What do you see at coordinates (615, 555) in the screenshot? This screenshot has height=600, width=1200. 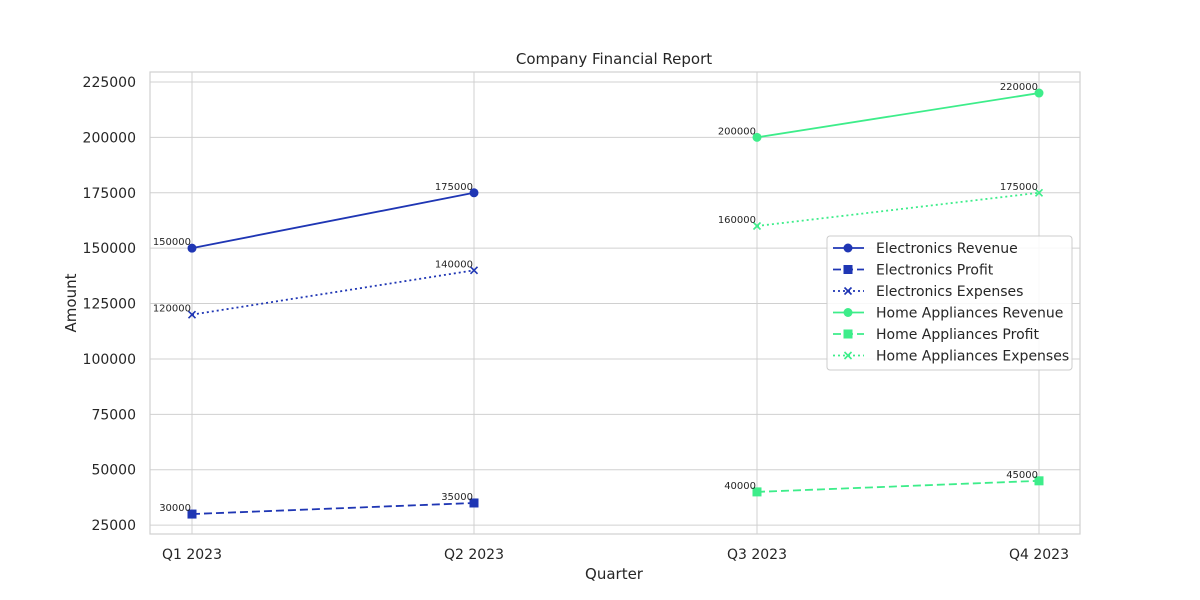 I see `x-tick-labels: Q1 2023 Q2 2023 Q3 2023 Q4 2023` at bounding box center [615, 555].